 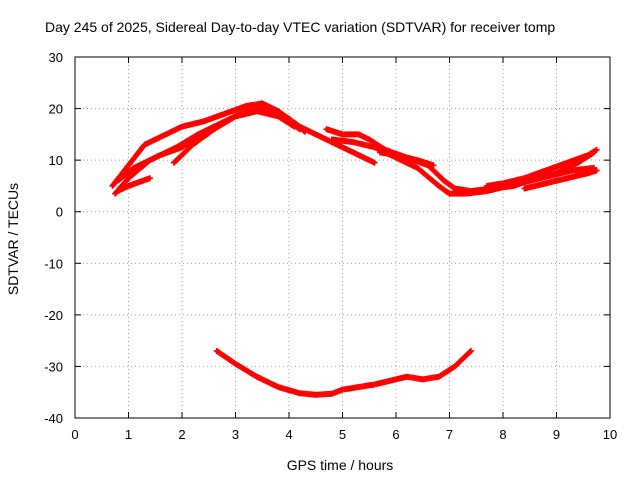 What do you see at coordinates (56, 57) in the screenshot?
I see `y-tick-label: 30` at bounding box center [56, 57].